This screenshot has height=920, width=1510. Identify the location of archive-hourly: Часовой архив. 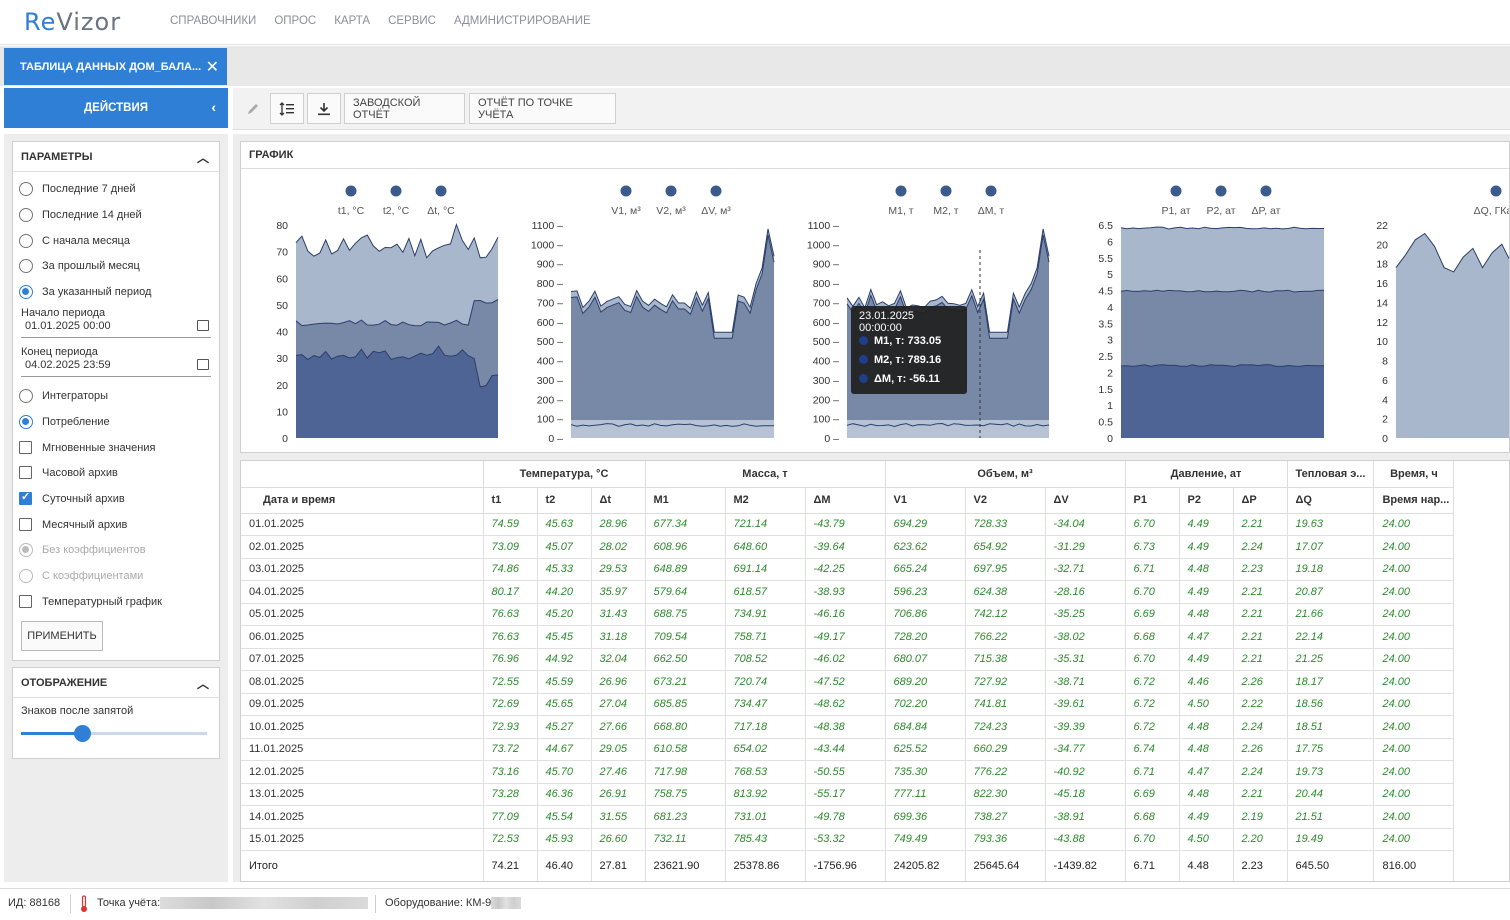
(68, 472).